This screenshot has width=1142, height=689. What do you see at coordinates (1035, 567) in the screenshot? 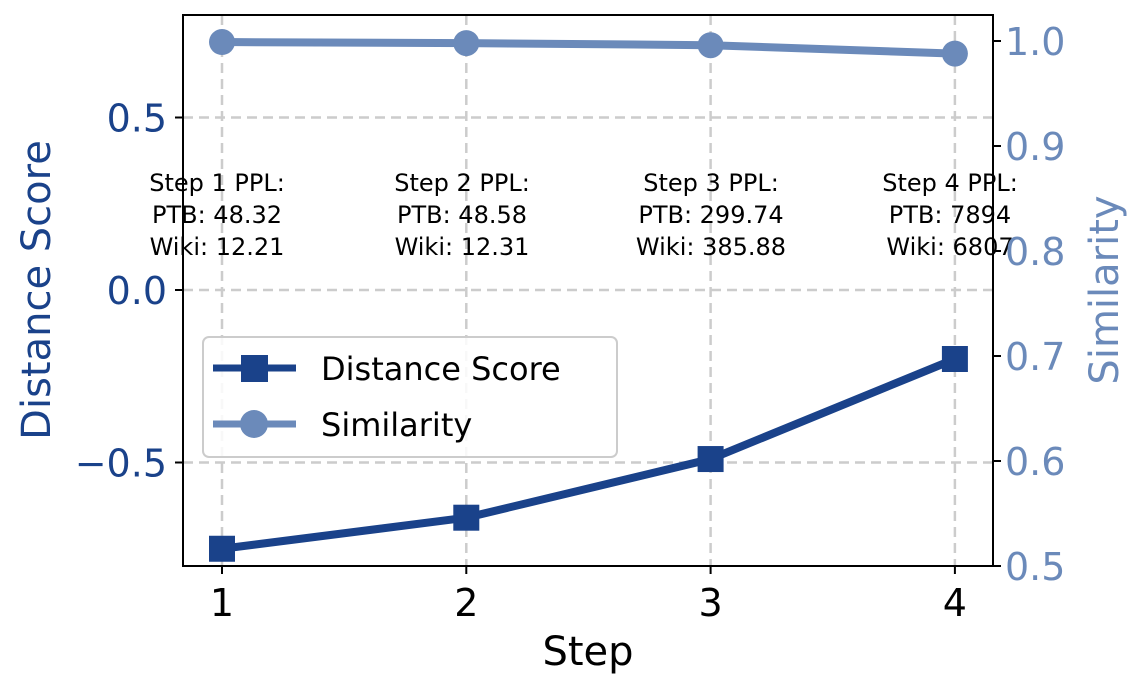
I see `right-y-tick-label: 0.5` at bounding box center [1035, 567].